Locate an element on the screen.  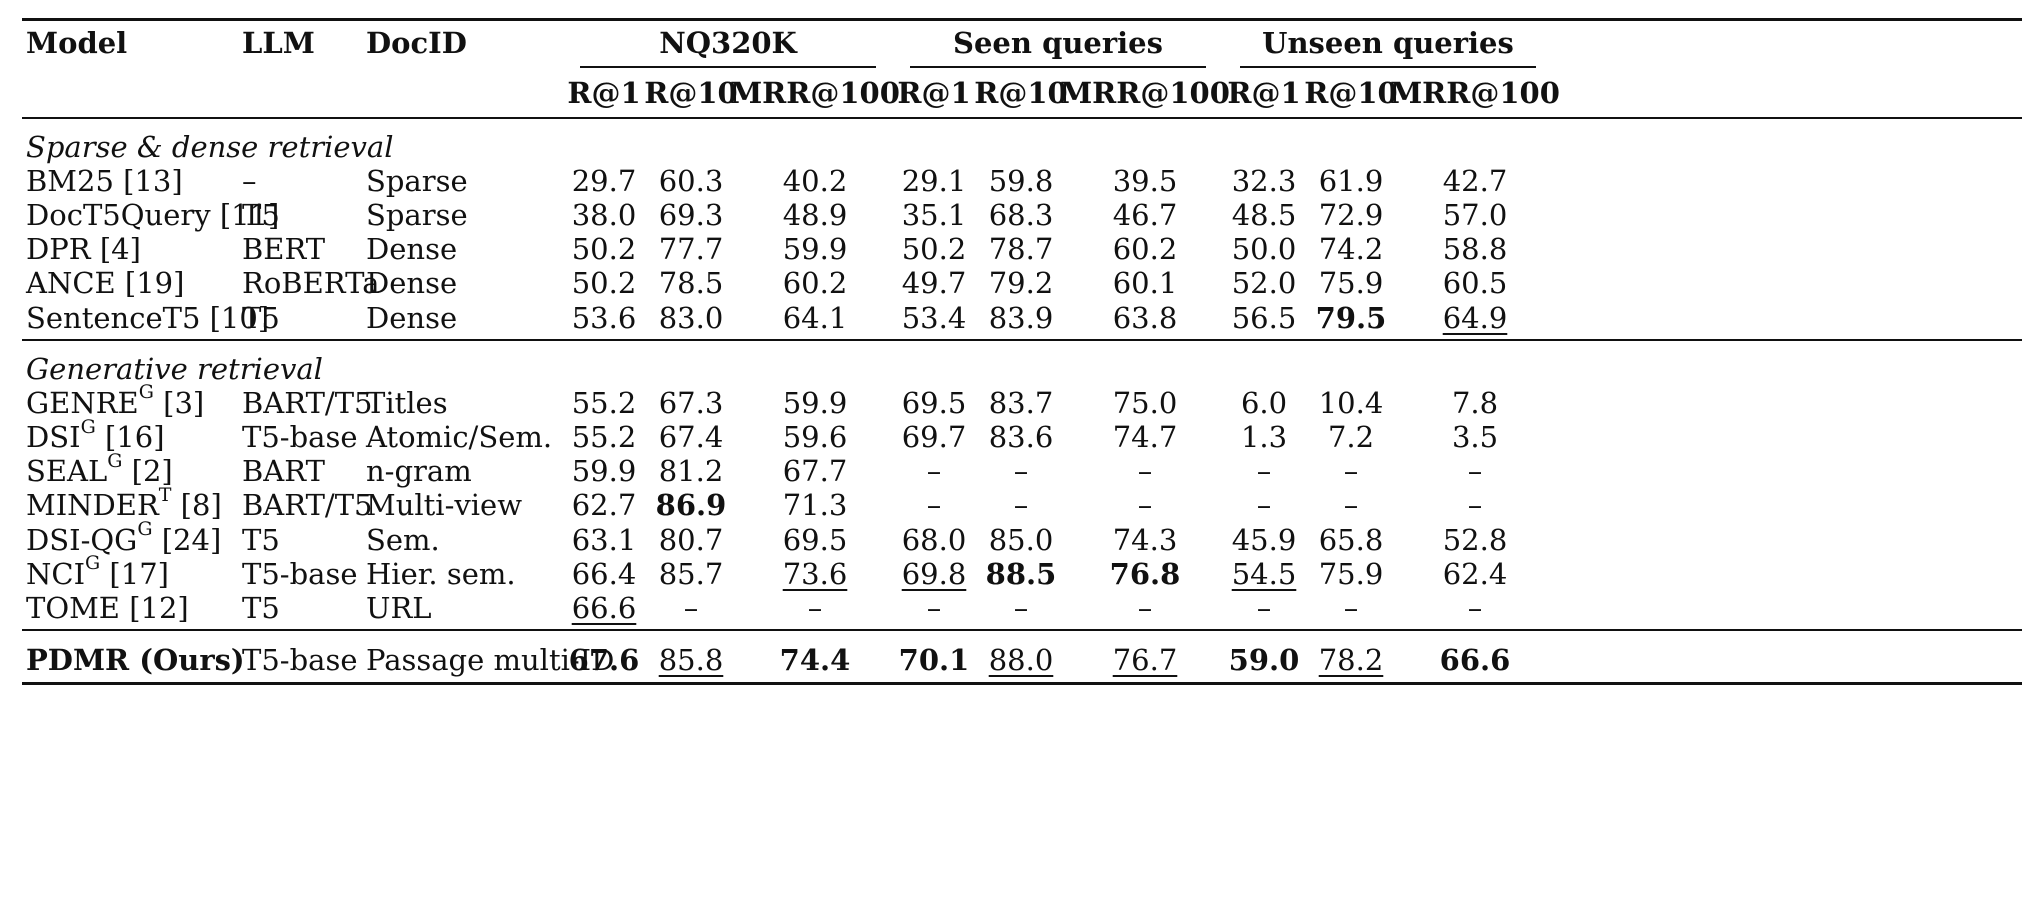
llm-cell: BART/T5 is located at coordinates (307, 403).